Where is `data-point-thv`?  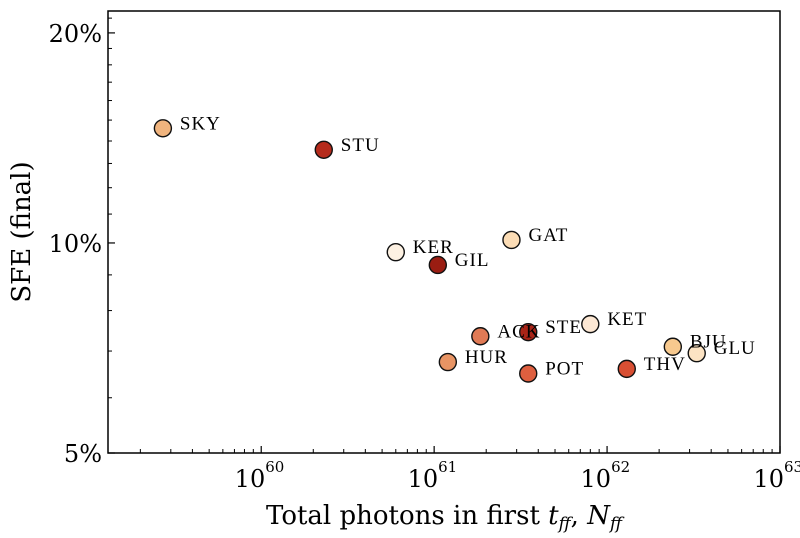 data-point-thv is located at coordinates (626, 369).